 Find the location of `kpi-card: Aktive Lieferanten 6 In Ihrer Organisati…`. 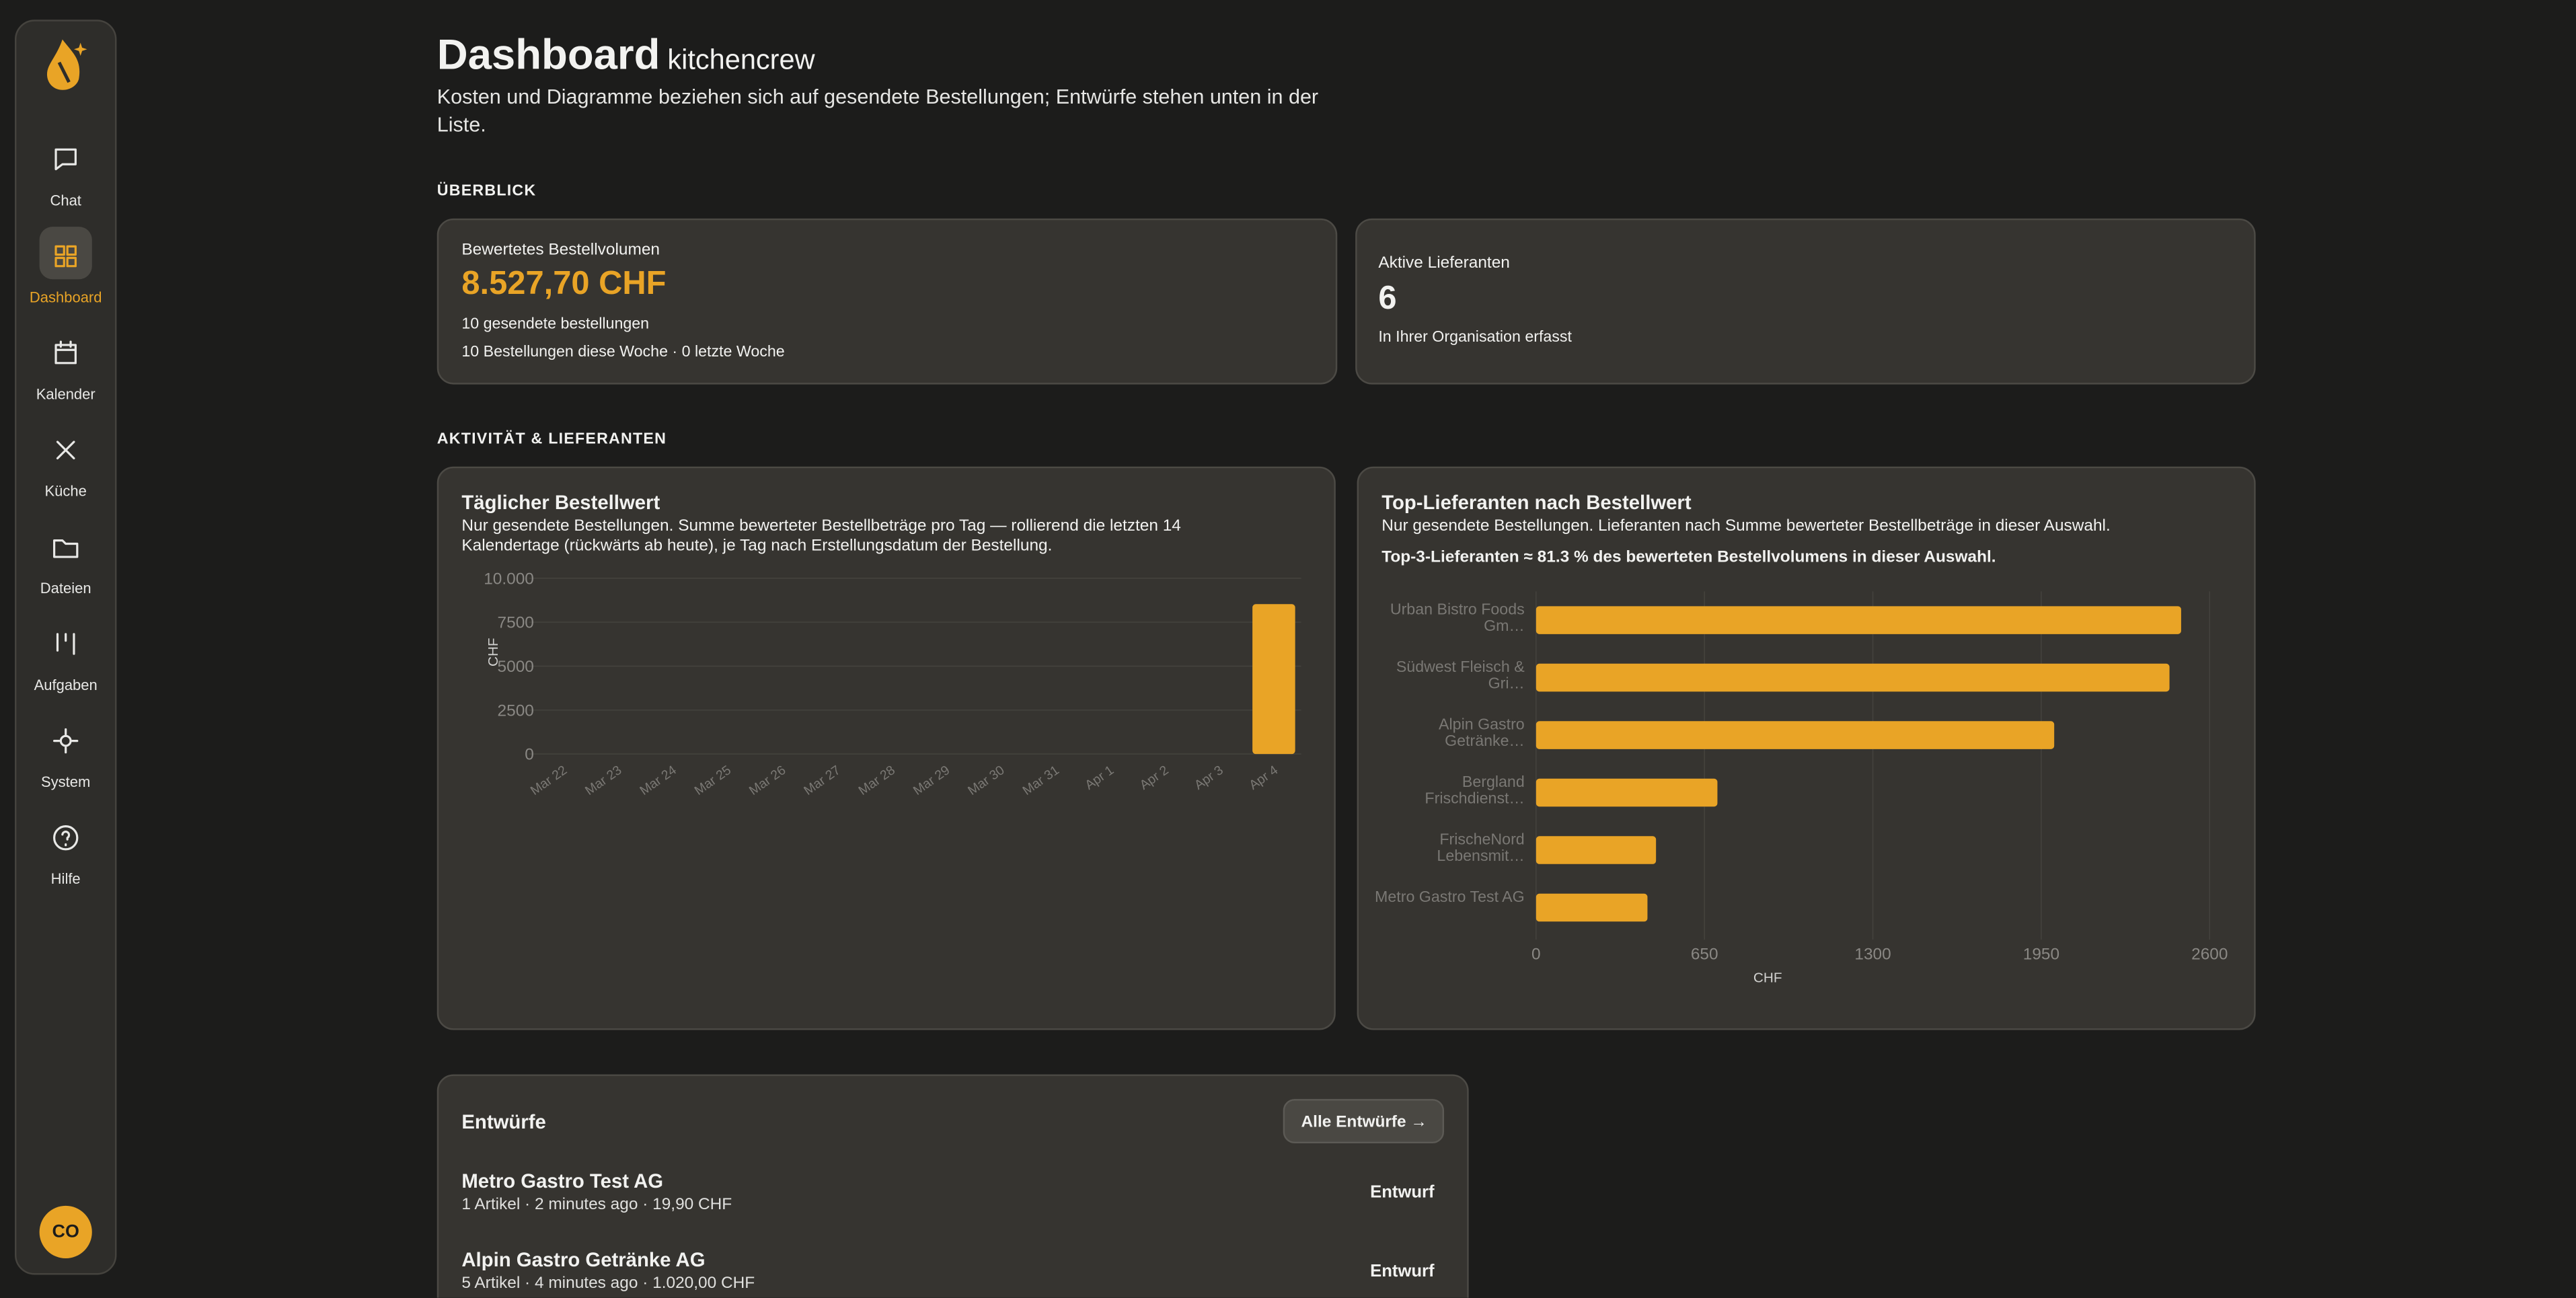

kpi-card: Aktive Lieferanten 6 In Ihrer Organisati… is located at coordinates (1805, 301).